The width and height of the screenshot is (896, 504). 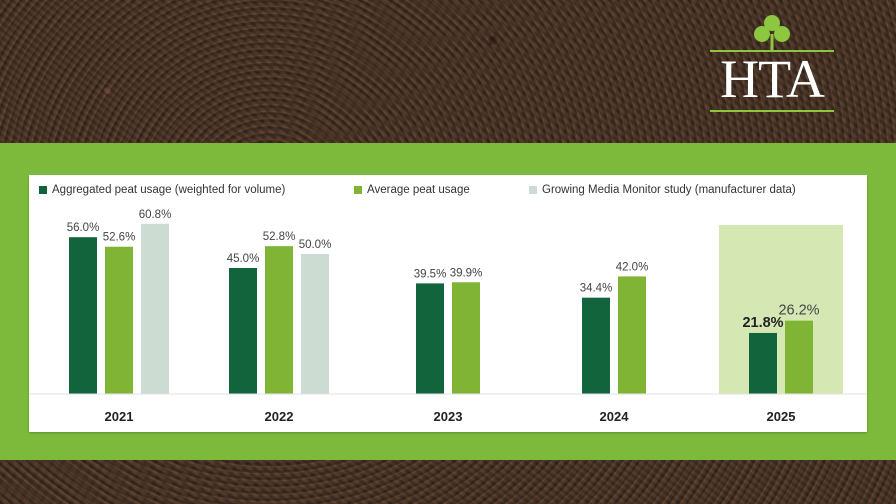 I want to click on logo-text: HTA, so click(x=772, y=79).